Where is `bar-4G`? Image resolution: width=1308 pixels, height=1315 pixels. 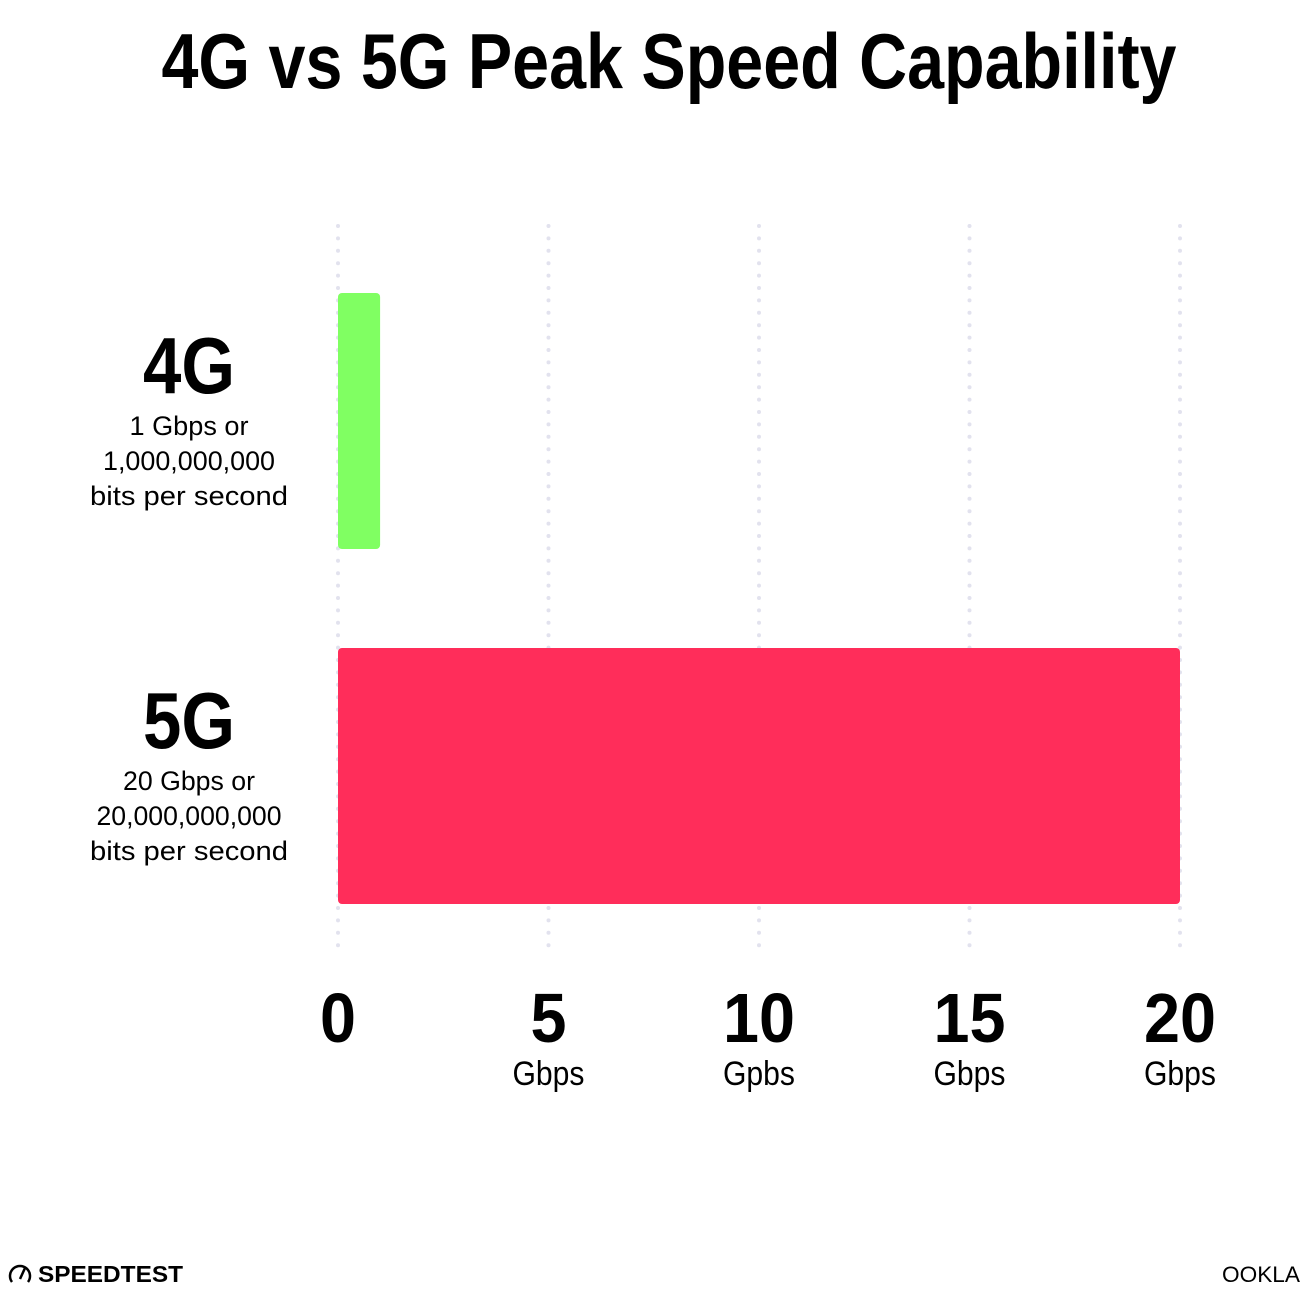 bar-4G is located at coordinates (359, 421).